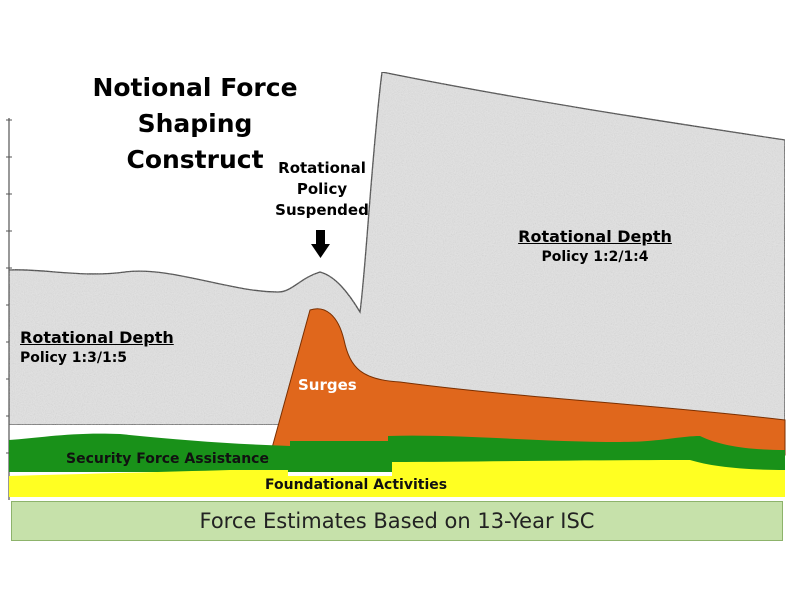 Image resolution: width=800 pixels, height=600 pixels. I want to click on foundational-activities-area, so click(397, 478).